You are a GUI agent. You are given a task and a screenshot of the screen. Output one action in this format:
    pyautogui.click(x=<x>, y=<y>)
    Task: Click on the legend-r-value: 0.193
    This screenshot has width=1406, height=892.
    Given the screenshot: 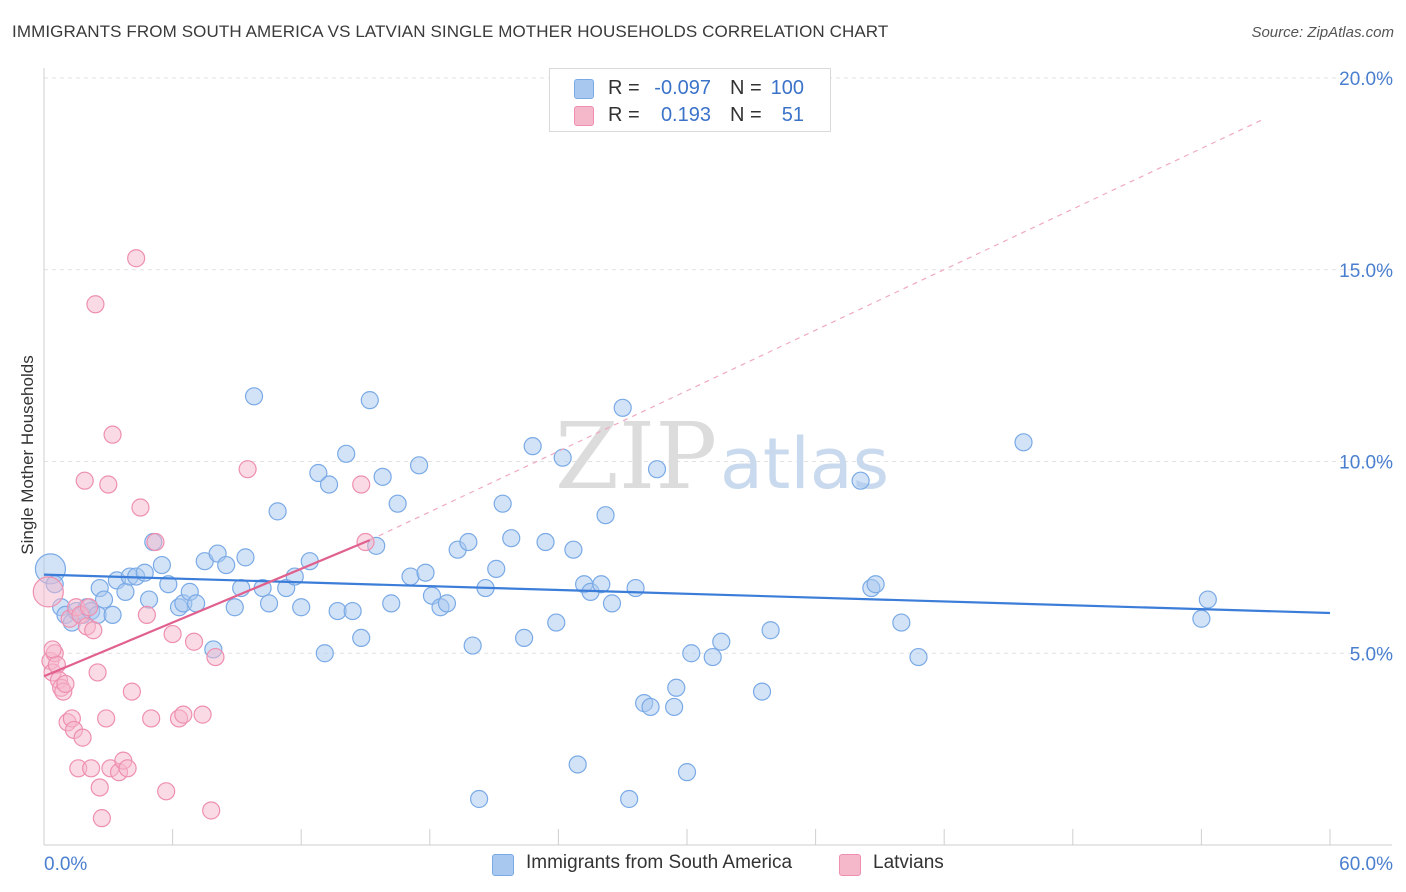 What is the action you would take?
    pyautogui.click(x=685, y=115)
    